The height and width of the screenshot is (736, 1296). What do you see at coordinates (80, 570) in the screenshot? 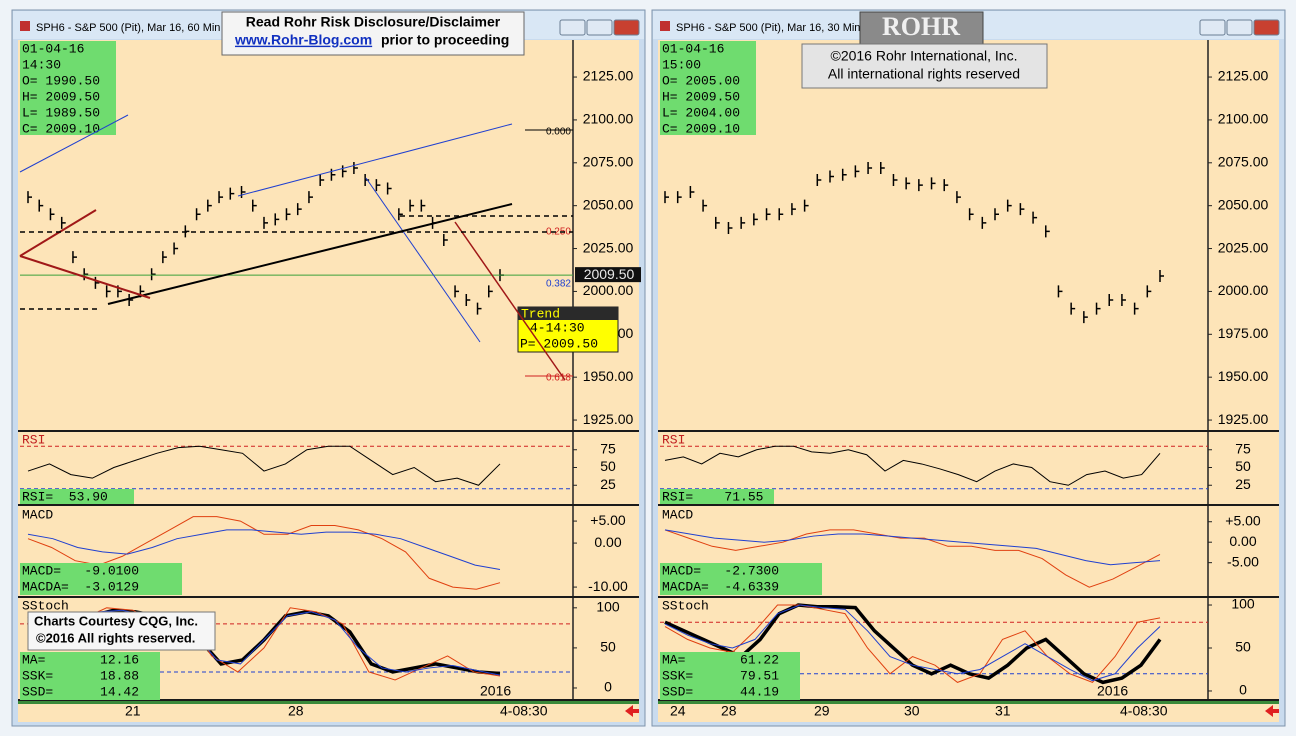
I see `macd-readout: MACD= -9.0100` at bounding box center [80, 570].